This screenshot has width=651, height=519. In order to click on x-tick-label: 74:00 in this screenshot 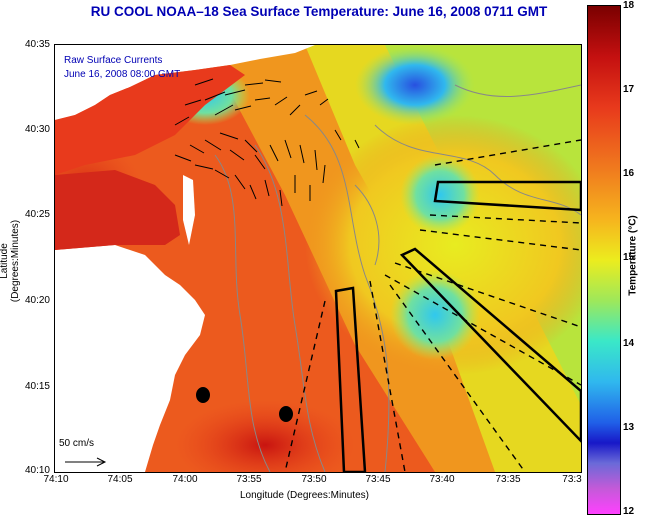, I will do `click(185, 479)`.